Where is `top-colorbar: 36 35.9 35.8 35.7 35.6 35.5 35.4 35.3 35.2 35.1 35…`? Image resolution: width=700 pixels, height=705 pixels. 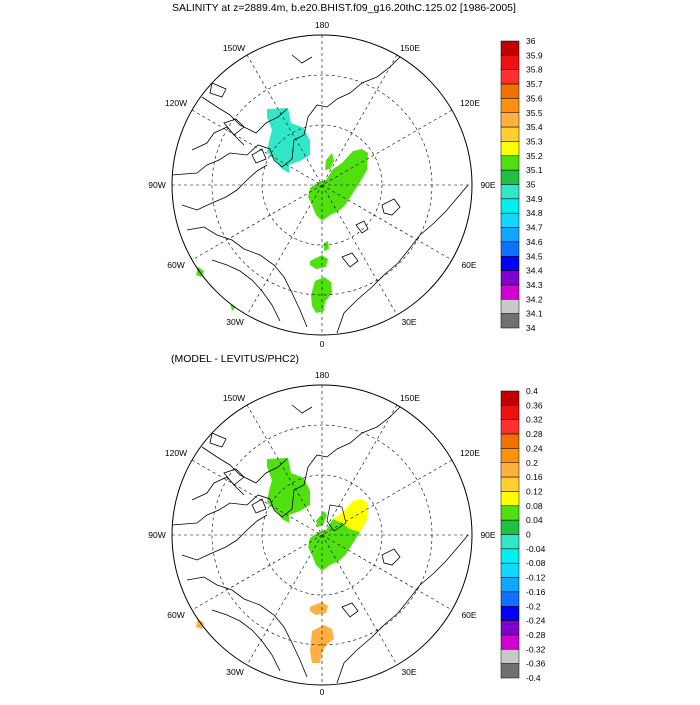
top-colorbar: 36 35.9 35.8 35.7 35.6 35.5 35.4 35.3 35.2 35.1 35… is located at coordinates (521, 184).